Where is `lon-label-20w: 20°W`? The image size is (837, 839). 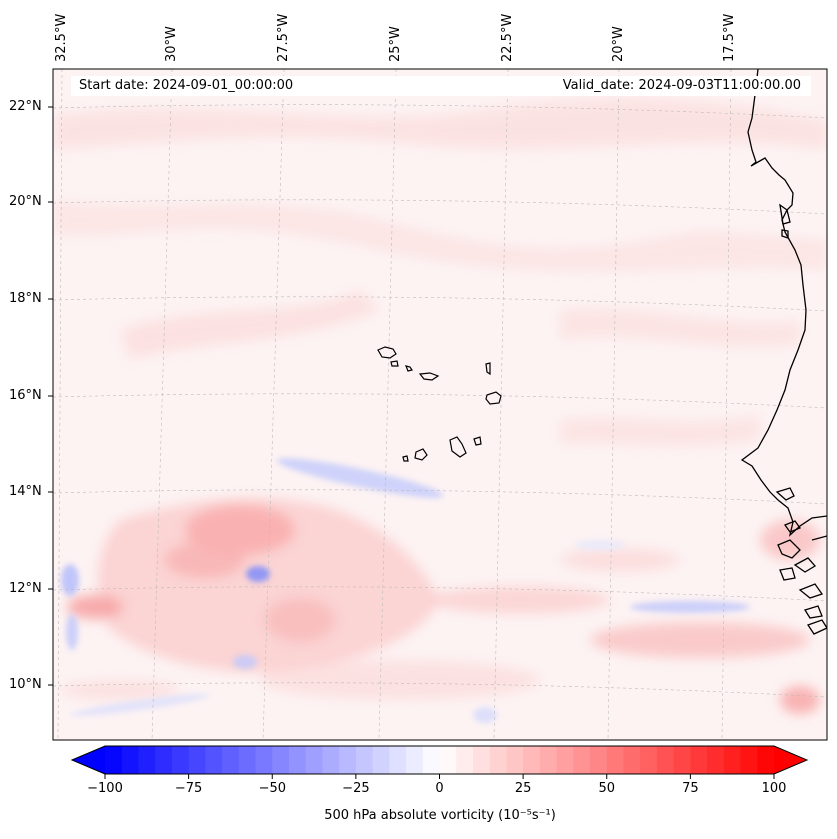
lon-label-20w: 20°W is located at coordinates (618, 44).